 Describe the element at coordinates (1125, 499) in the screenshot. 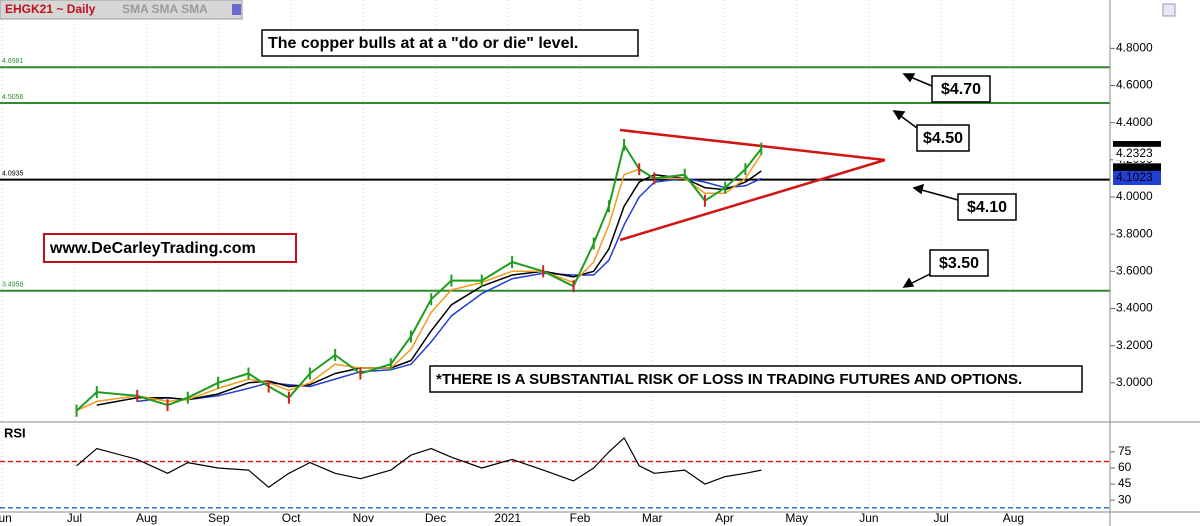

I see `y-tick-label: 30` at that location.